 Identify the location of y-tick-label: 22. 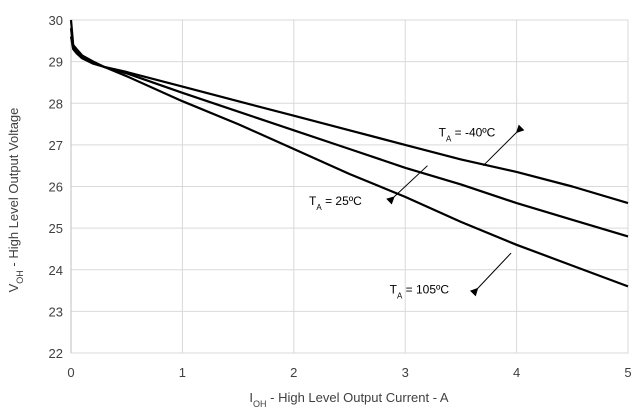
(56, 353).